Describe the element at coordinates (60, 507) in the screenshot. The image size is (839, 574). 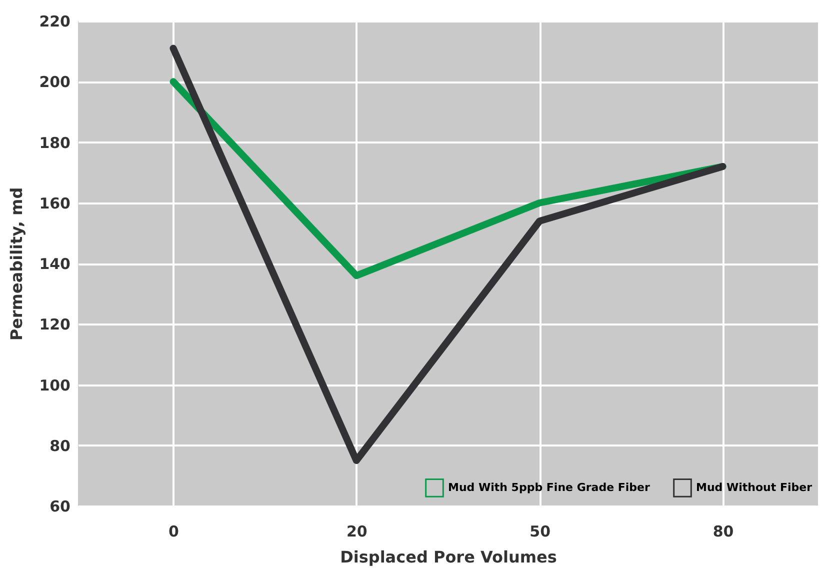
I see `y-tick-label: 60` at that location.